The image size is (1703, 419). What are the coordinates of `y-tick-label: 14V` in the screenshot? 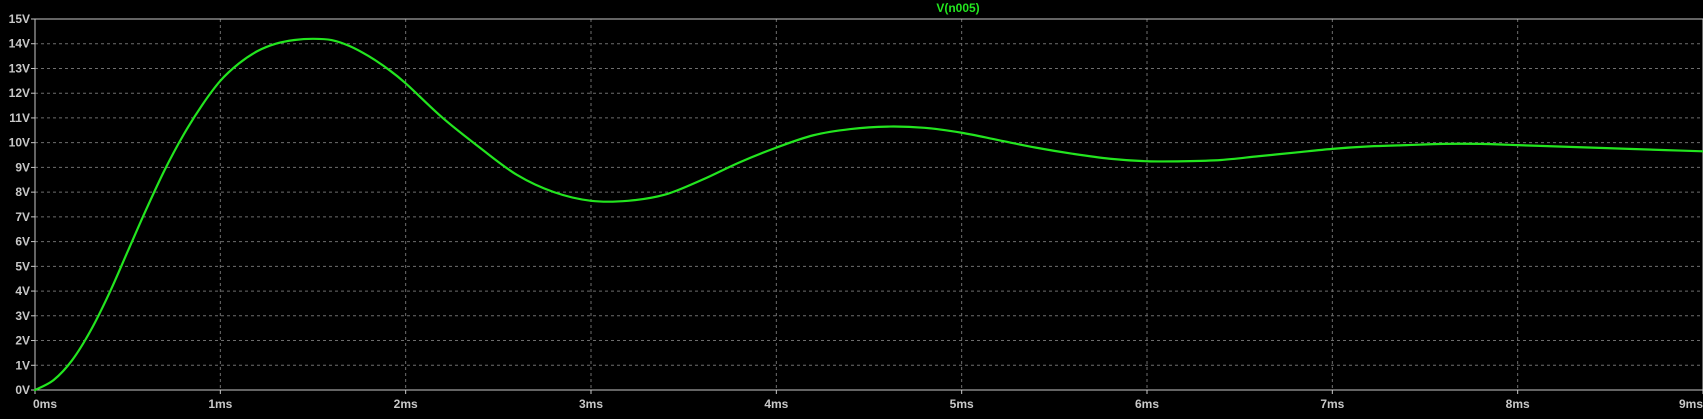 It's located at (19, 44).